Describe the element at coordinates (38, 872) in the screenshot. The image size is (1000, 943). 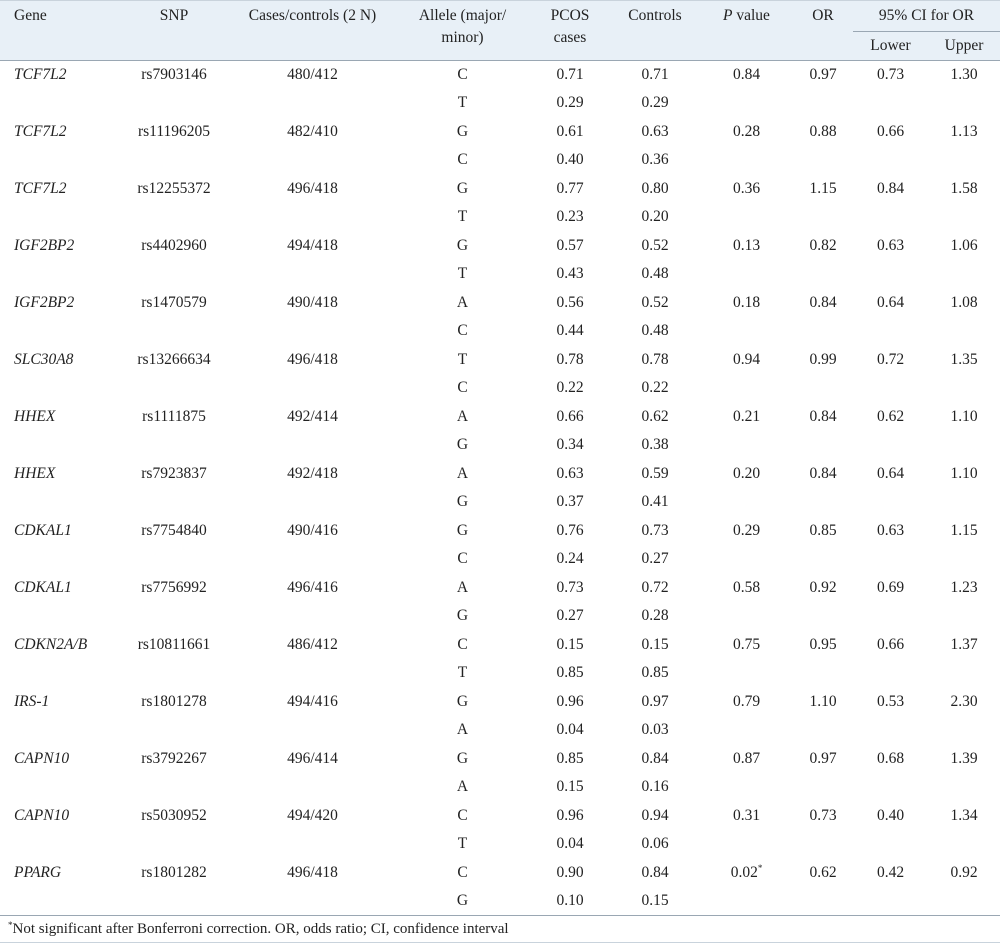
I see `gene-cell: PPARG` at that location.